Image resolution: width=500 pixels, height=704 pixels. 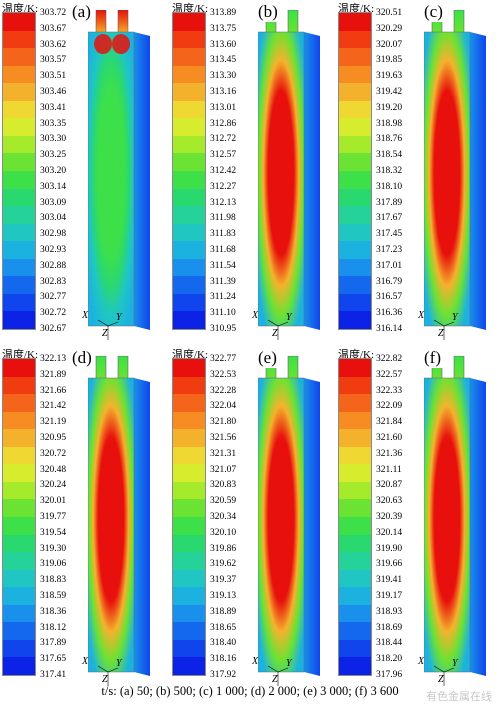 I want to click on colorbar-tick-label: 311.24, so click(x=223, y=297).